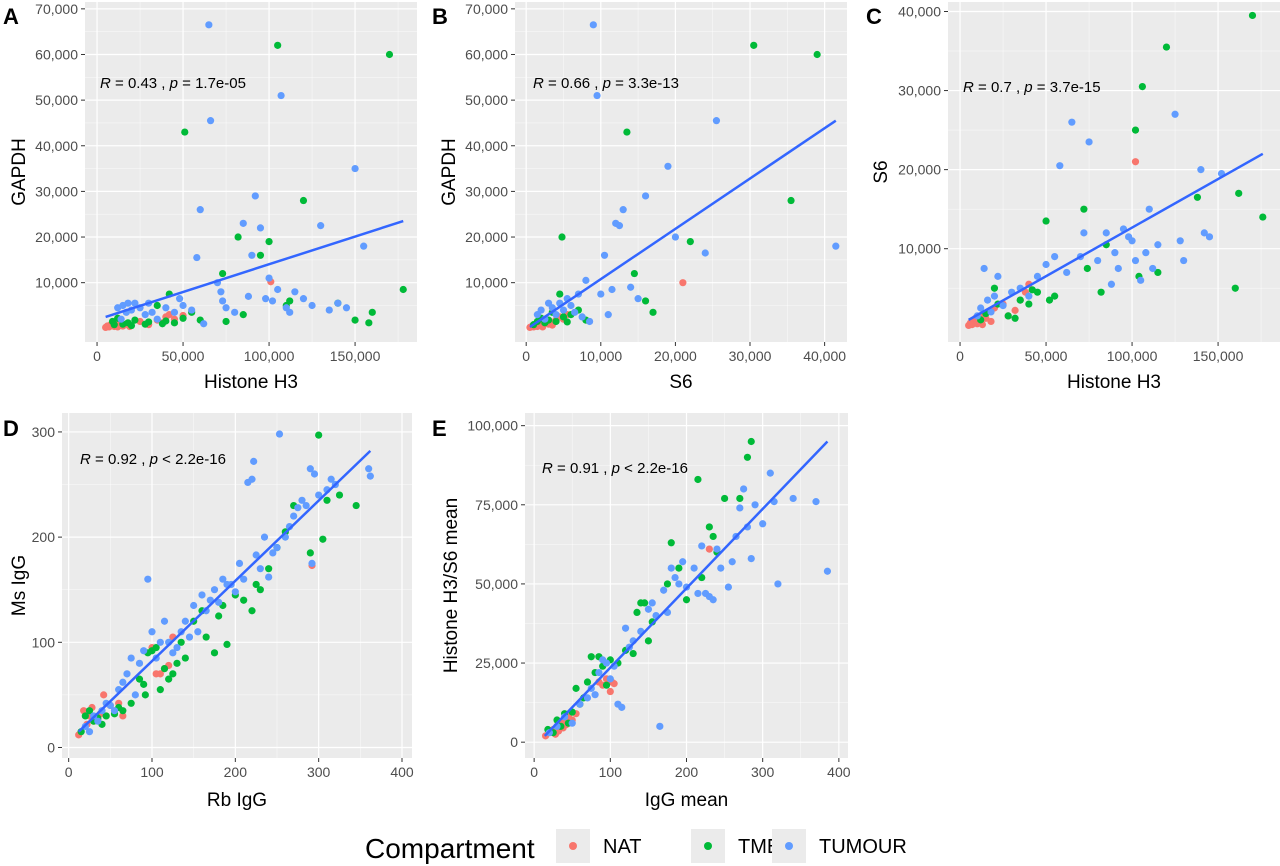  Describe the element at coordinates (1099, 215) in the screenshot. I see `series-tumour` at that location.